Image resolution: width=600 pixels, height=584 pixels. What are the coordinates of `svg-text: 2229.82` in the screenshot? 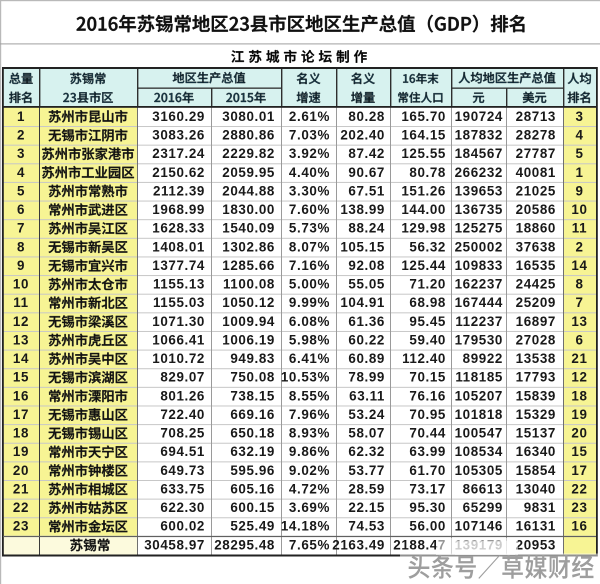 It's located at (248, 153).